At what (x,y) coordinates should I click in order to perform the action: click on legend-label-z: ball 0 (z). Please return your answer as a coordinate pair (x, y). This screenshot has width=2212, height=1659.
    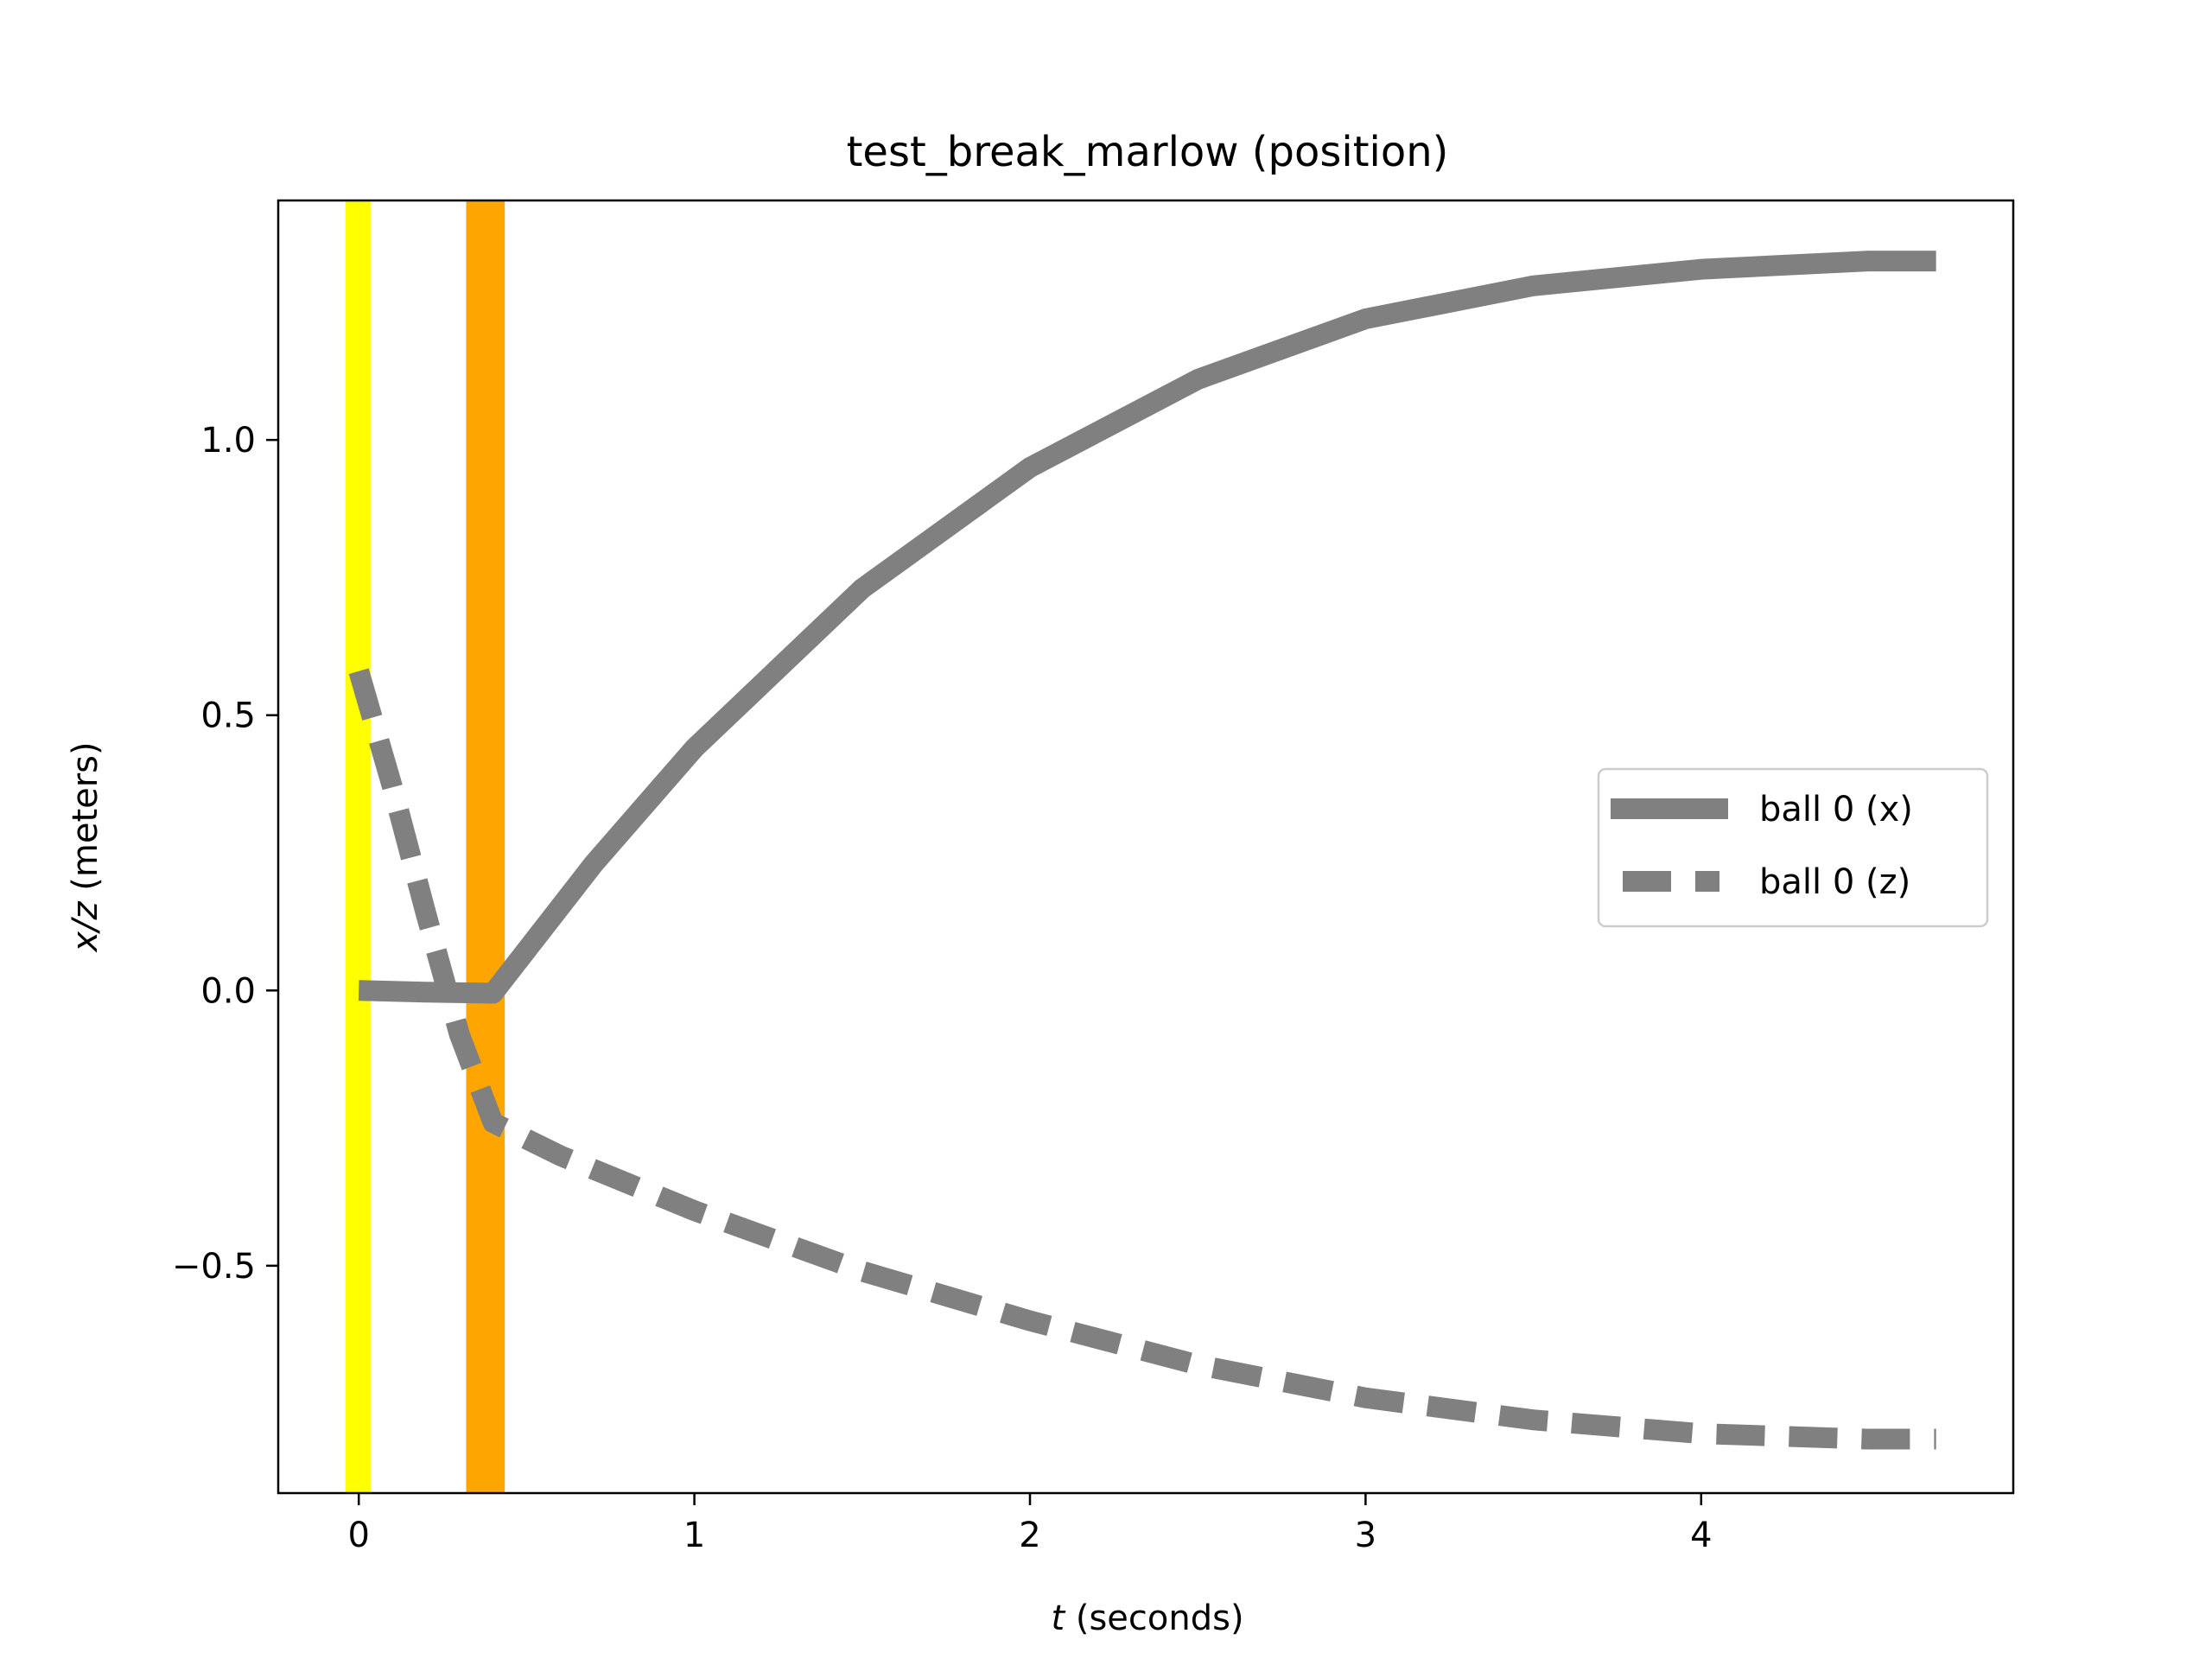
    Looking at the image, I should click on (1835, 882).